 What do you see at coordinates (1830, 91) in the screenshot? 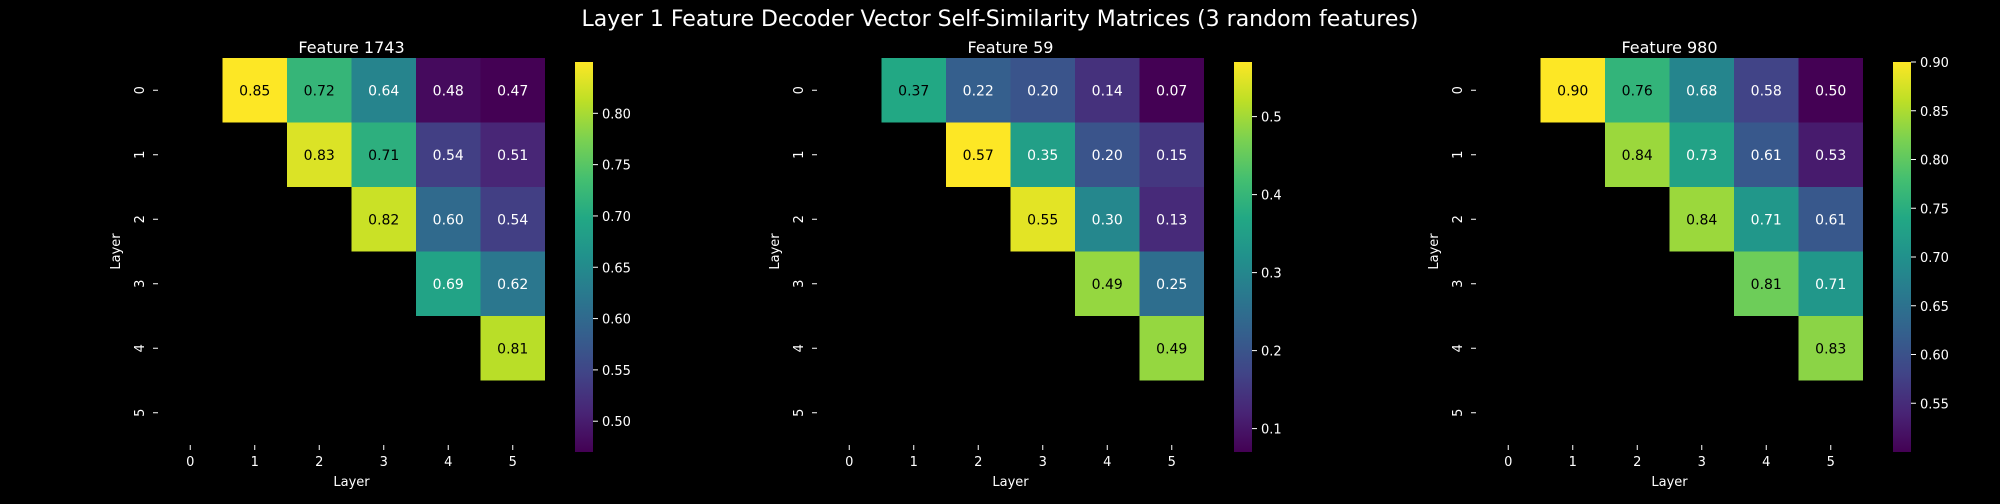
I see `cell-value-label: 0.50` at bounding box center [1830, 91].